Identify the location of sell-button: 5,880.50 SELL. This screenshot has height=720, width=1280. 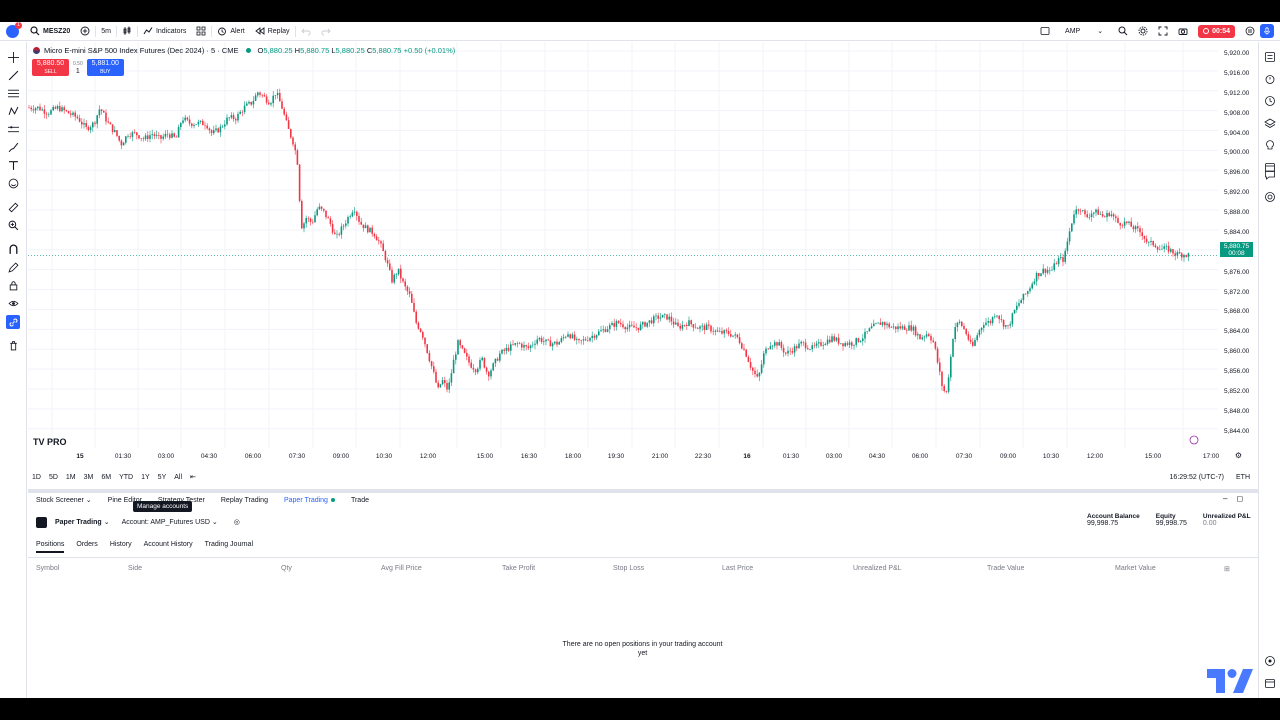
(50, 67).